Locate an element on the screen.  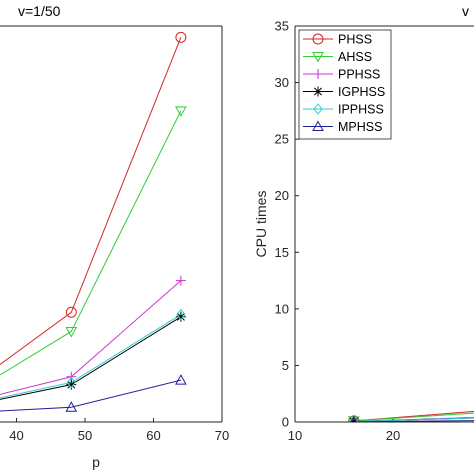
legend-marker-pphss is located at coordinates (318, 74).